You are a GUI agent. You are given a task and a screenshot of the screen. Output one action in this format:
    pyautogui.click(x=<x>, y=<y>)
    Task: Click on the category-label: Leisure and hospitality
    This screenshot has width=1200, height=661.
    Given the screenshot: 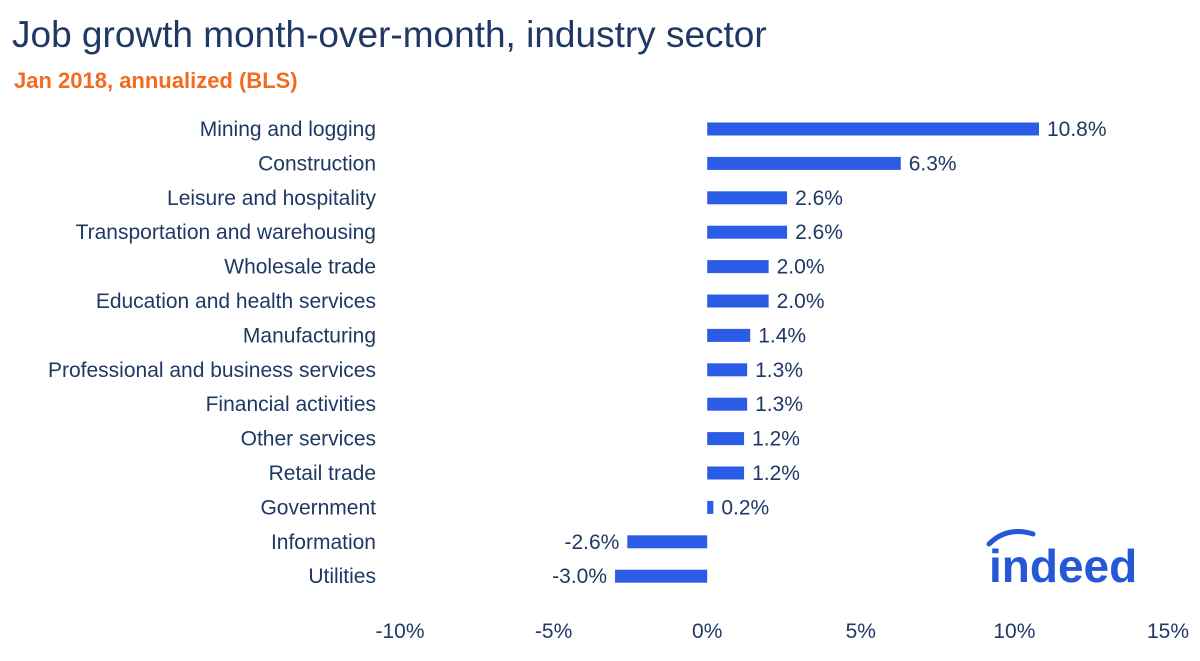 What is the action you would take?
    pyautogui.click(x=271, y=198)
    